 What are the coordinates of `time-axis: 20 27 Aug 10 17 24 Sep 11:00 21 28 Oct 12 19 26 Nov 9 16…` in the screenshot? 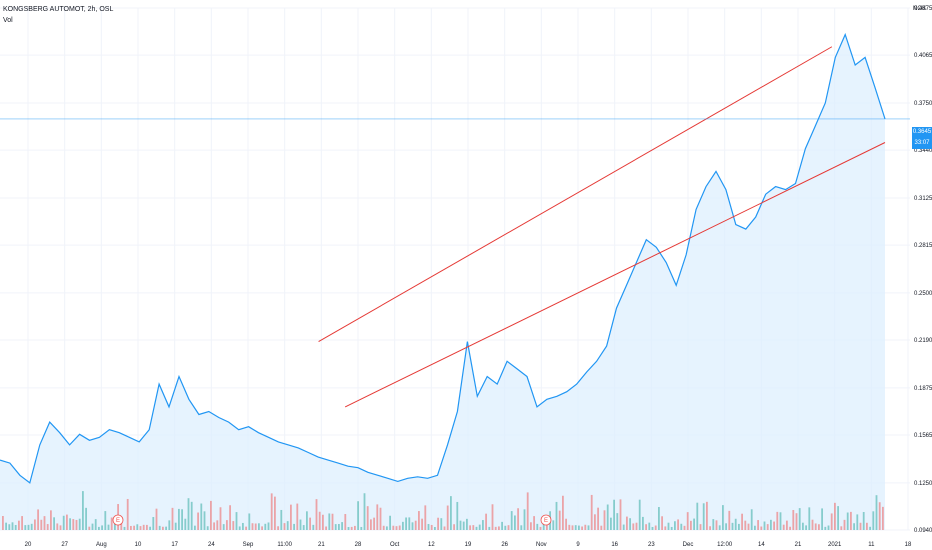 It's located at (468, 545).